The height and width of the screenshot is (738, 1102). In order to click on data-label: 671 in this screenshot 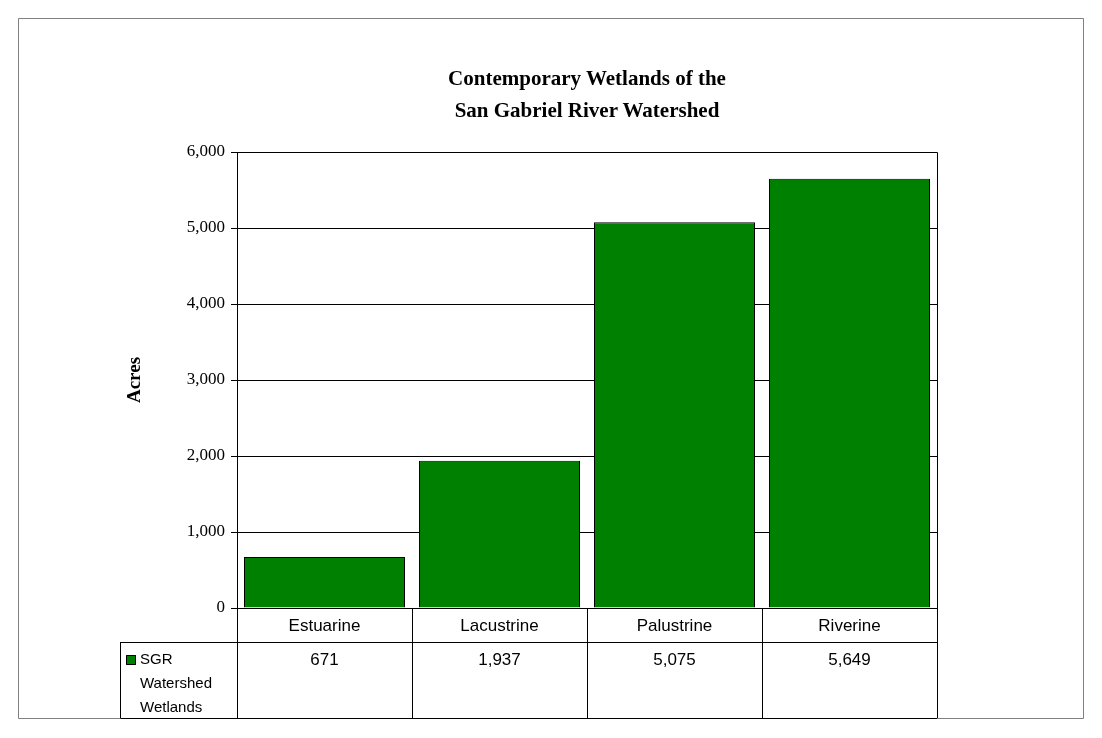, I will do `click(324, 659)`.